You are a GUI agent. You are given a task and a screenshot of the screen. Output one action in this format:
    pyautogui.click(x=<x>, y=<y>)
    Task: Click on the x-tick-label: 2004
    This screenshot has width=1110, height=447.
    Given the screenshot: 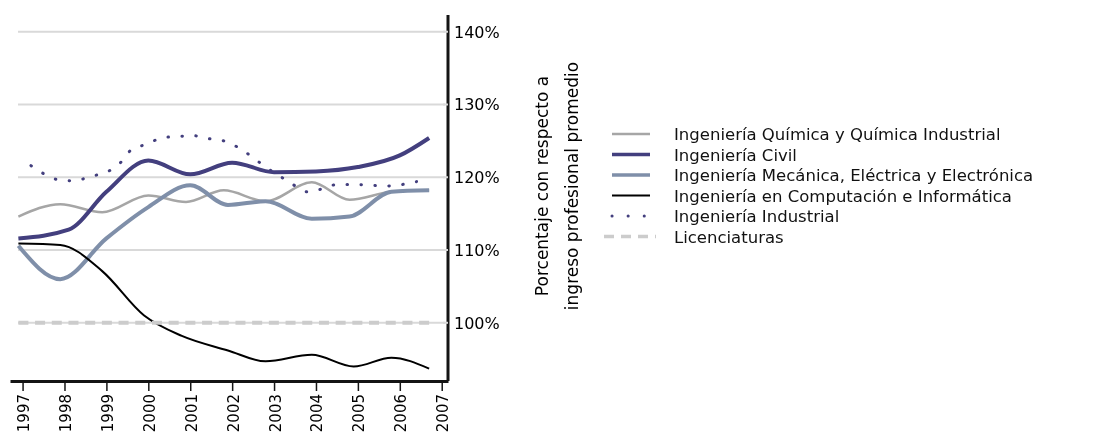 What is the action you would take?
    pyautogui.click(x=317, y=413)
    